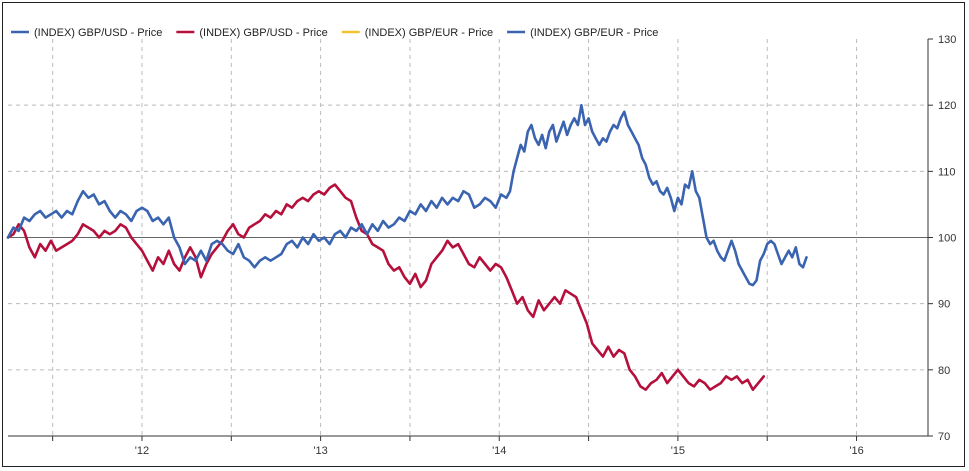  I want to click on y-tick-label: 130, so click(947, 40).